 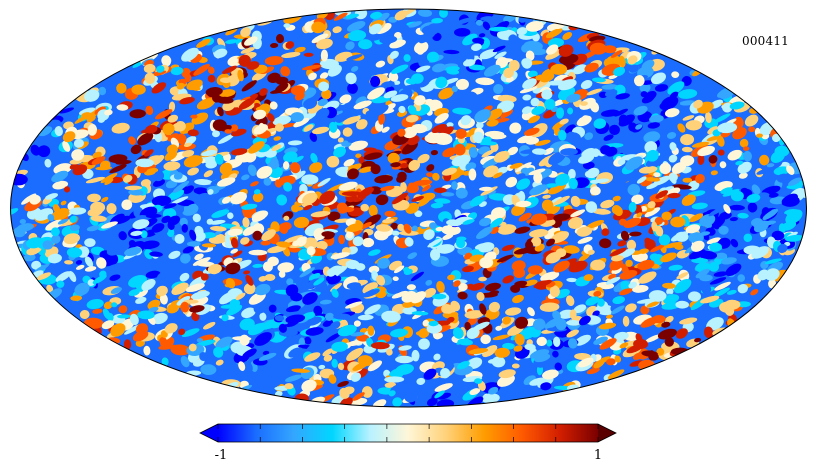 I want to click on colorbar-max-label: 1, so click(x=598, y=455).